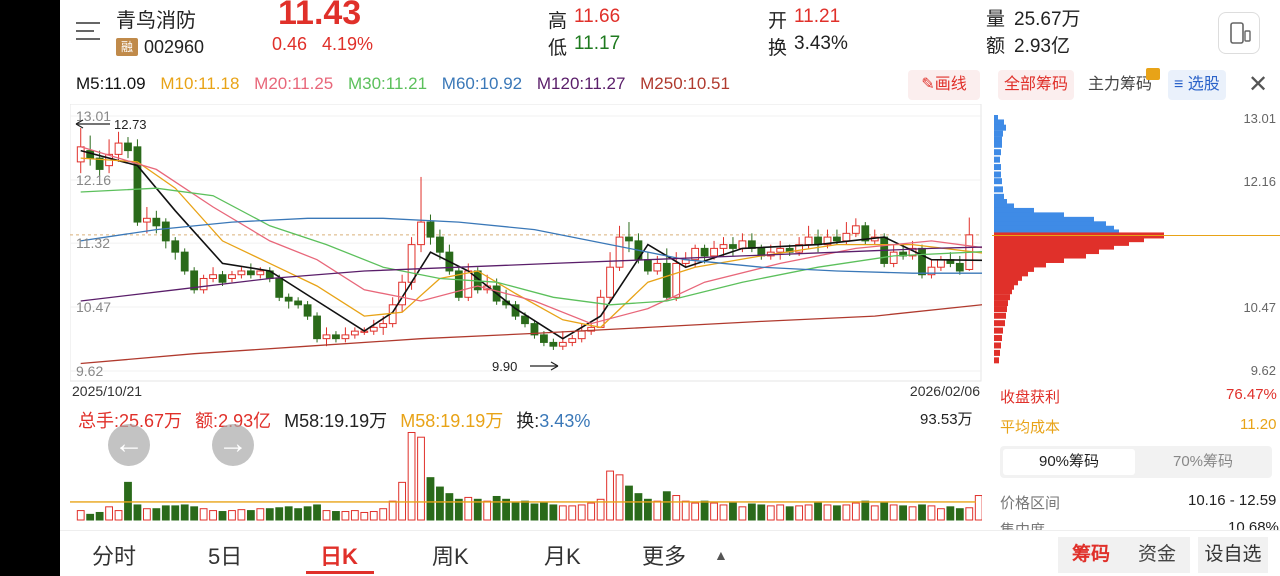  I want to click on high-arrow-head, so click(79, 124).